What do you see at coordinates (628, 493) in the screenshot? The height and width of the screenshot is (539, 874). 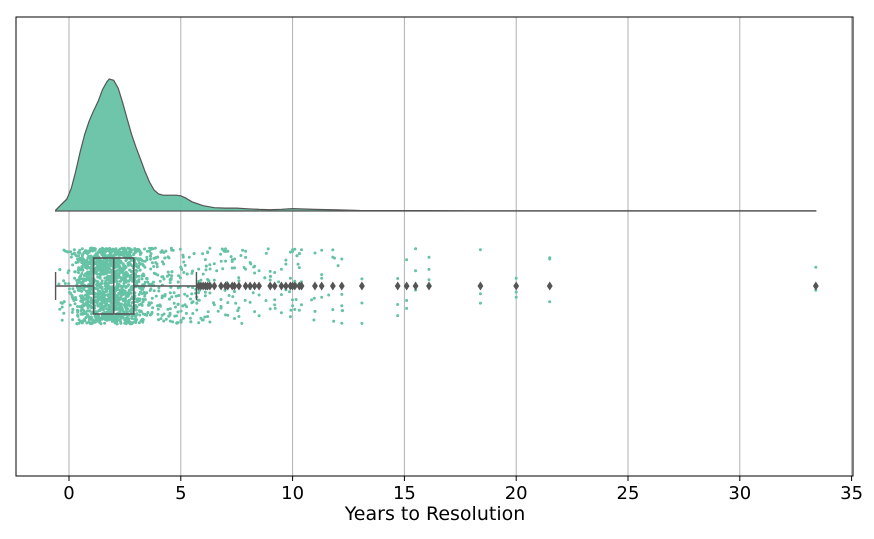 I see `x-tick-label: 25` at bounding box center [628, 493].